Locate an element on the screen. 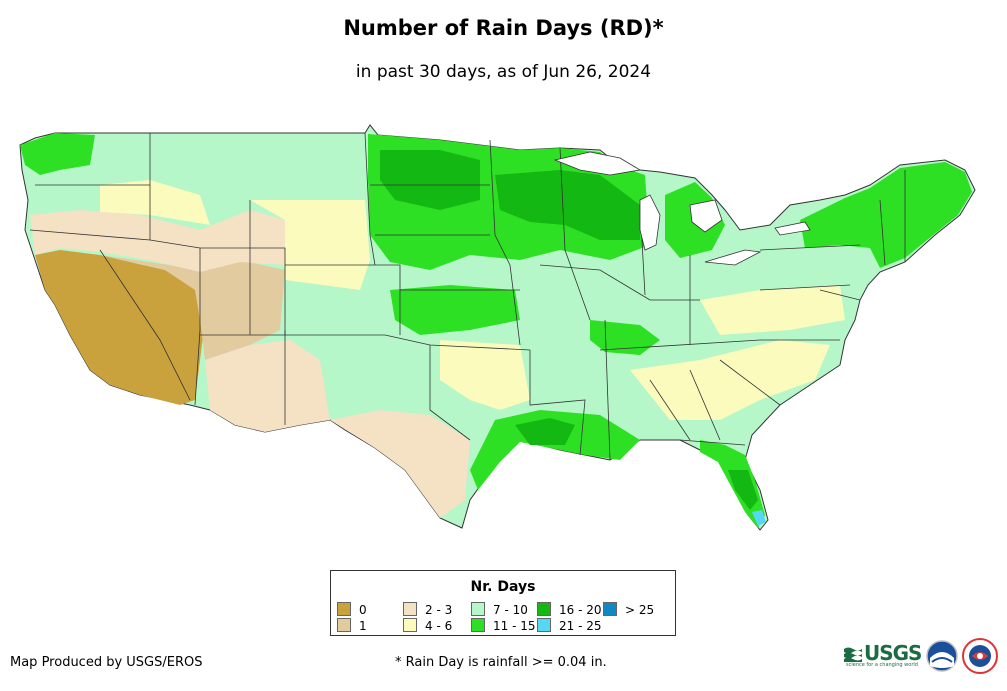 Image resolution: width=1007 pixels, height=691 pixels. legend-item: 0 is located at coordinates (352, 609).